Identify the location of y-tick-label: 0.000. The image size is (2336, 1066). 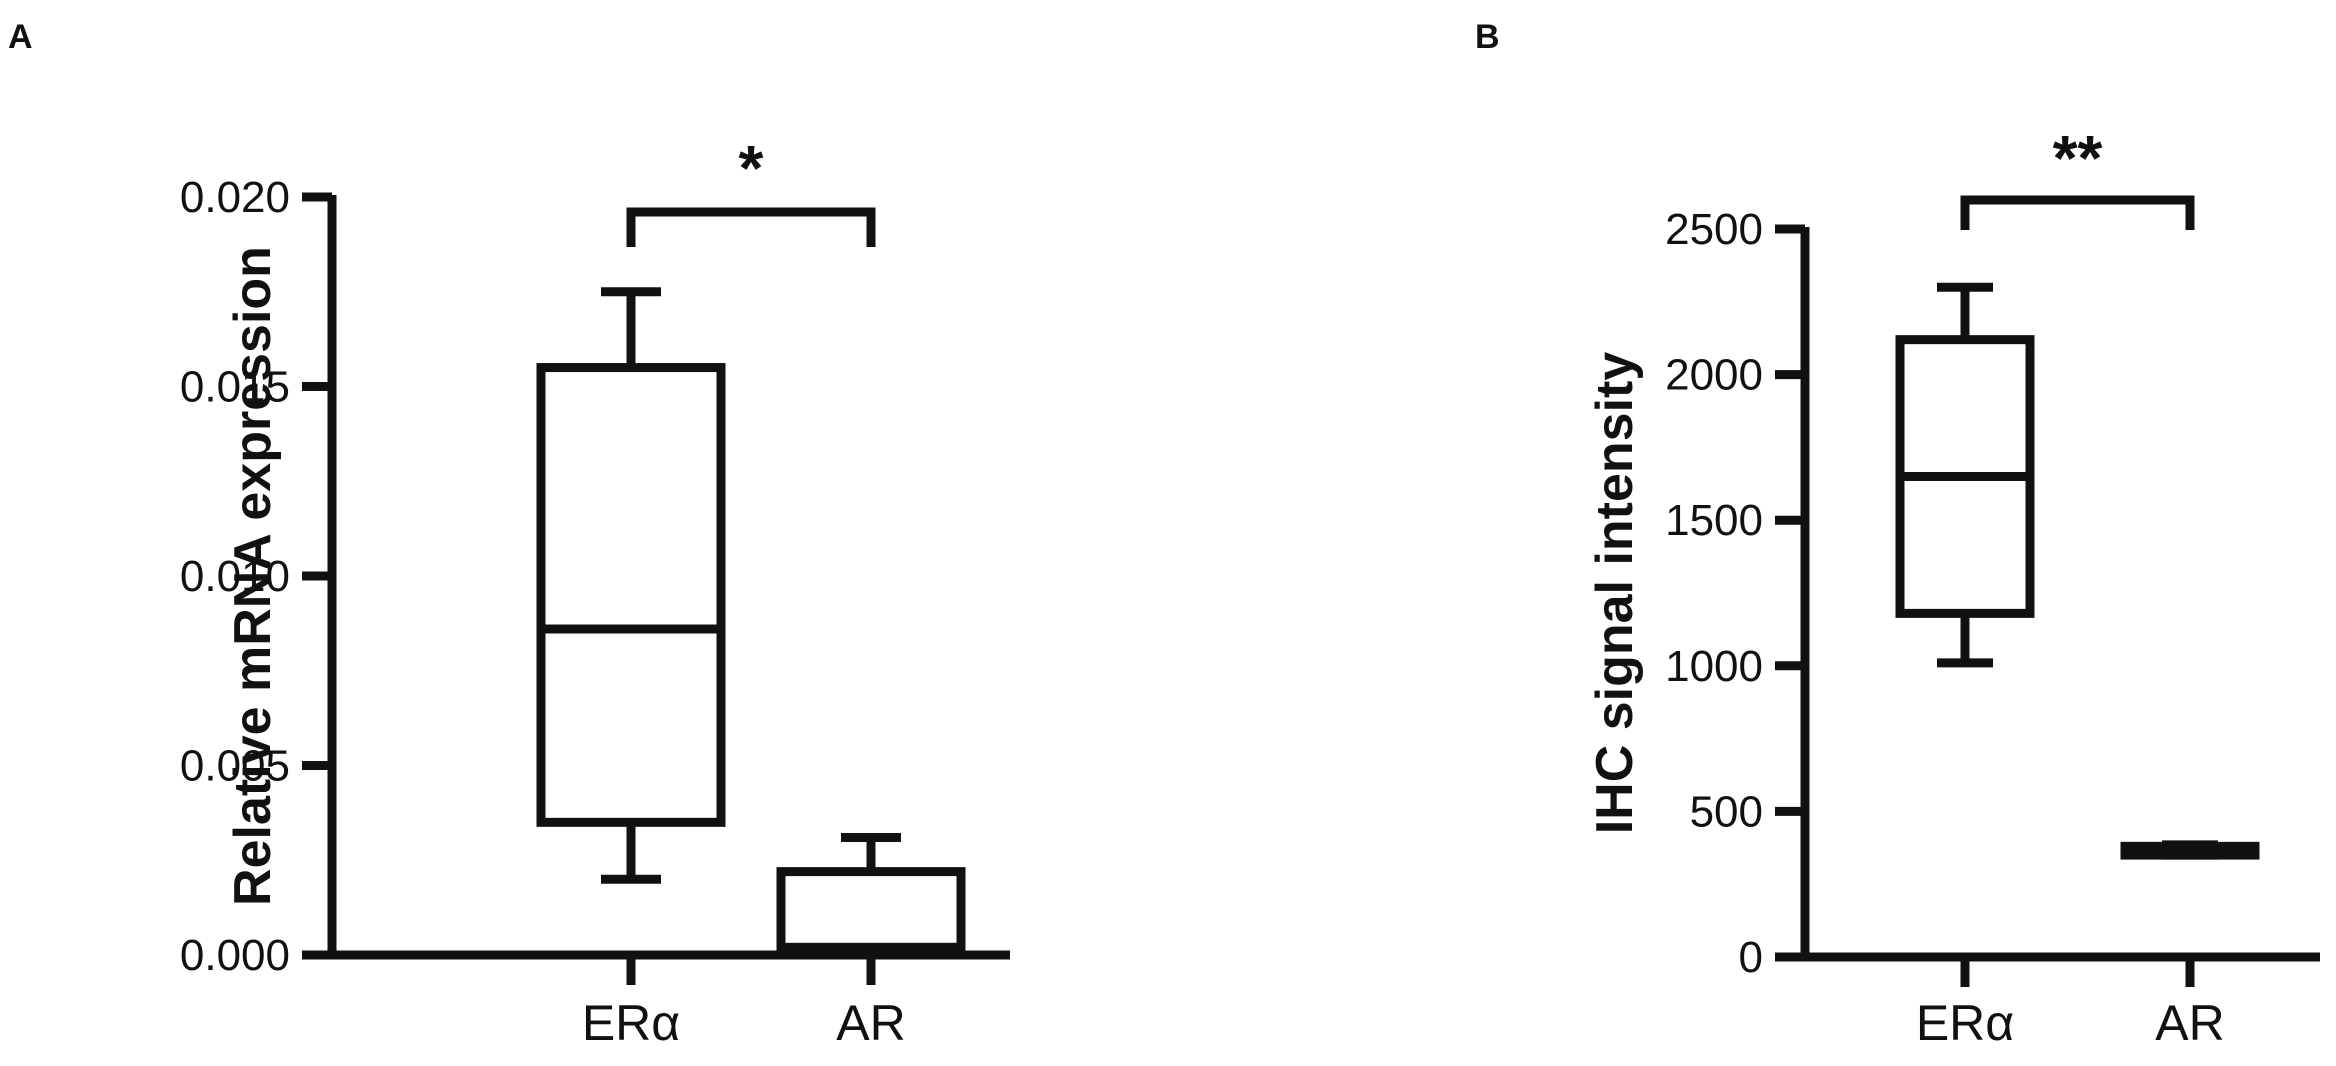
(235, 955).